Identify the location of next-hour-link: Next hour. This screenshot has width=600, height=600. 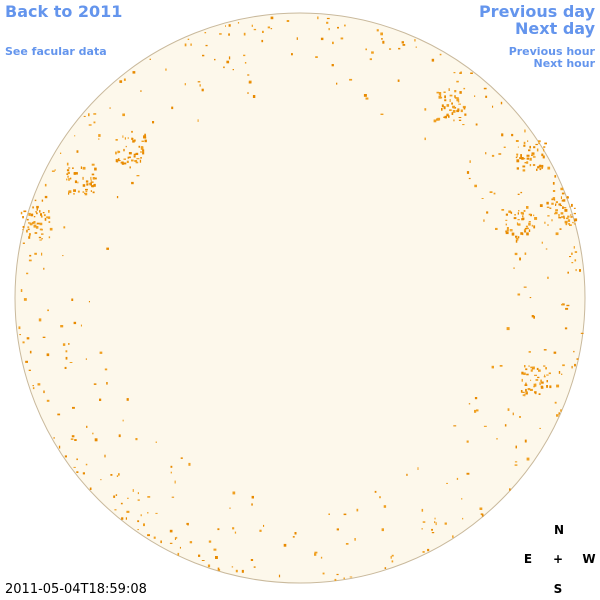
(564, 63).